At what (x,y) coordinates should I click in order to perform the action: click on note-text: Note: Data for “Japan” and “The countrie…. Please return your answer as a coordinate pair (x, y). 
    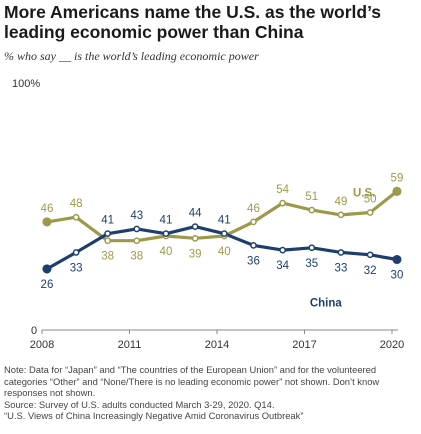
    Looking at the image, I should click on (192, 381).